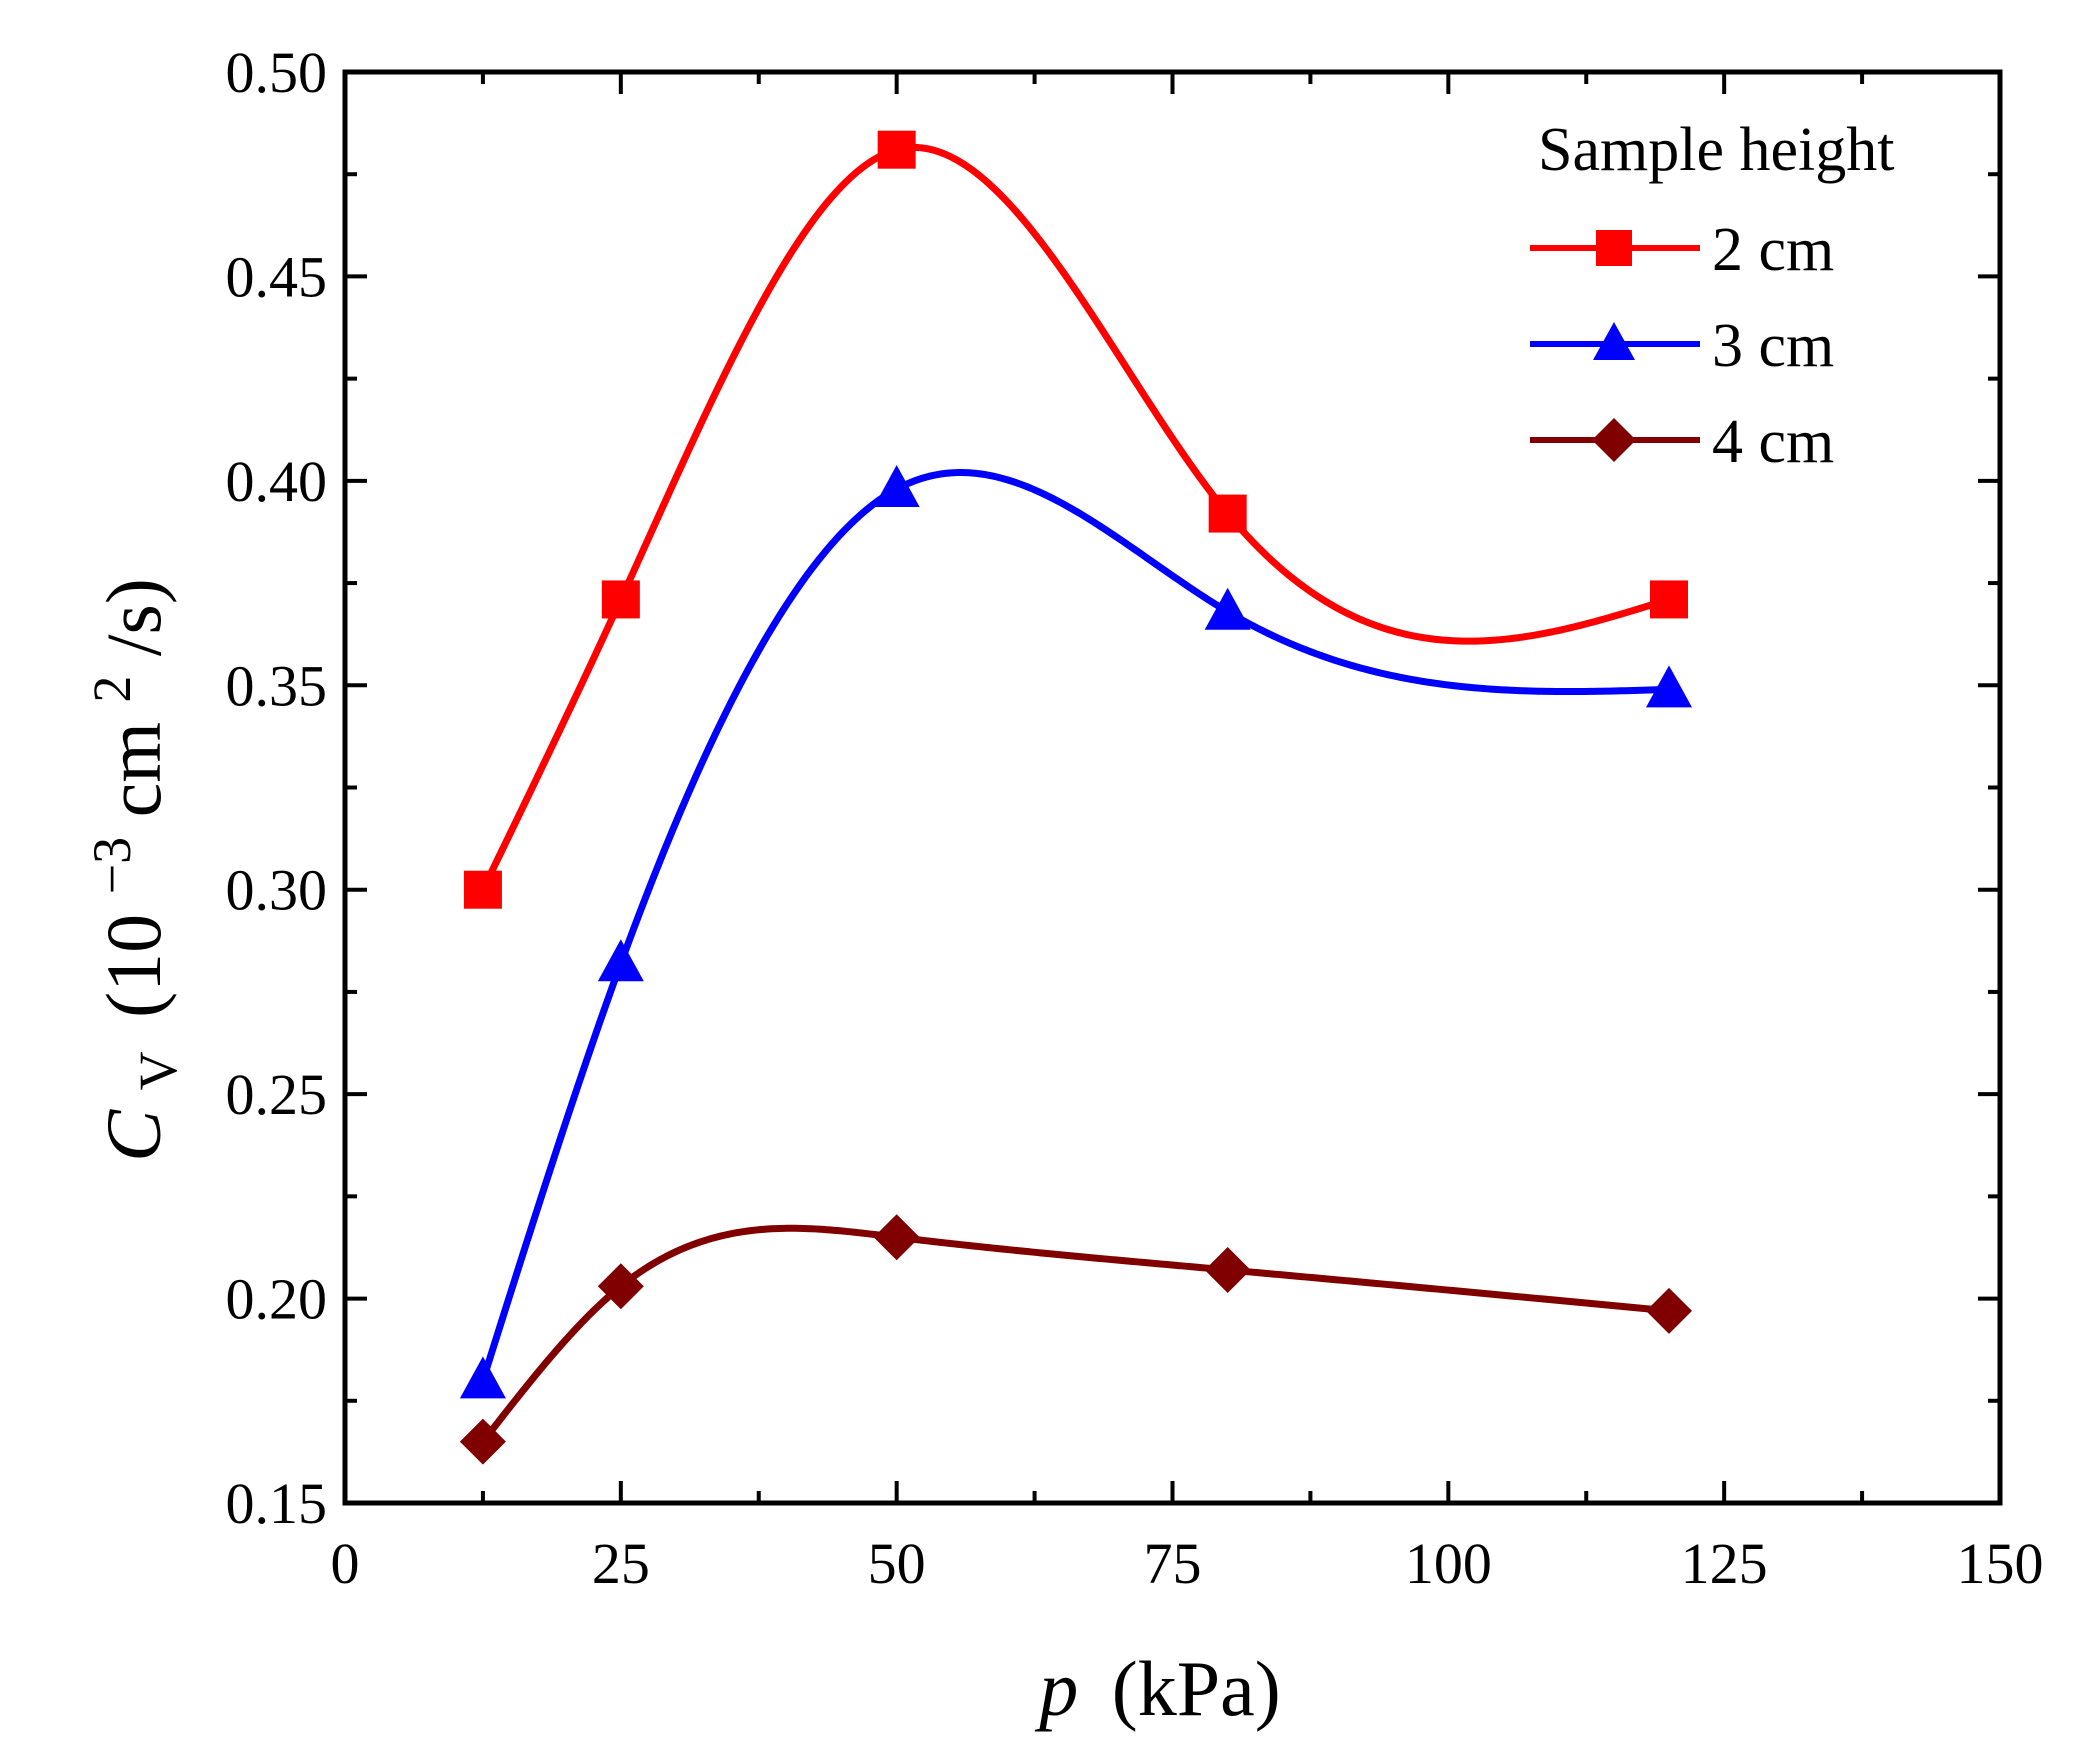  Describe the element at coordinates (1614, 440) in the screenshot. I see `legend-marker-4cm` at that location.